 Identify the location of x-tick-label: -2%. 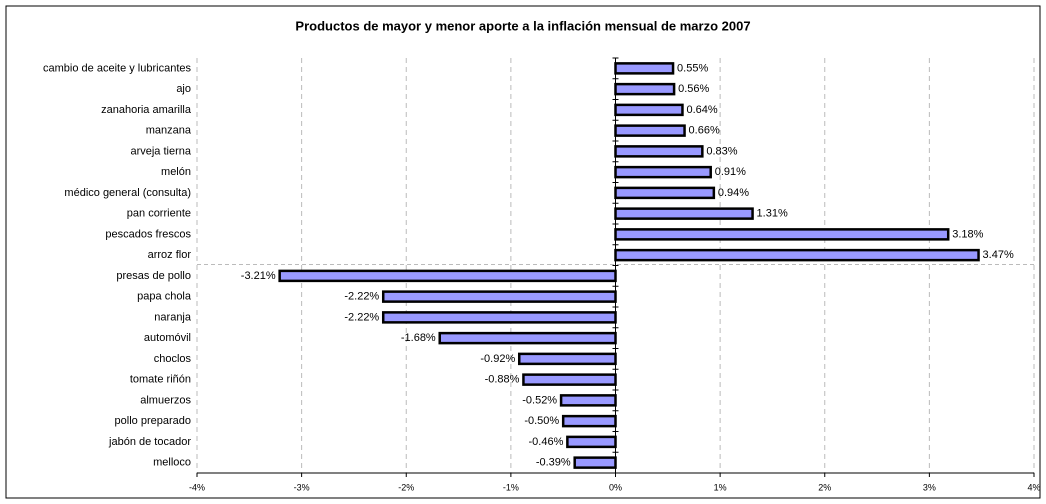
(406, 487).